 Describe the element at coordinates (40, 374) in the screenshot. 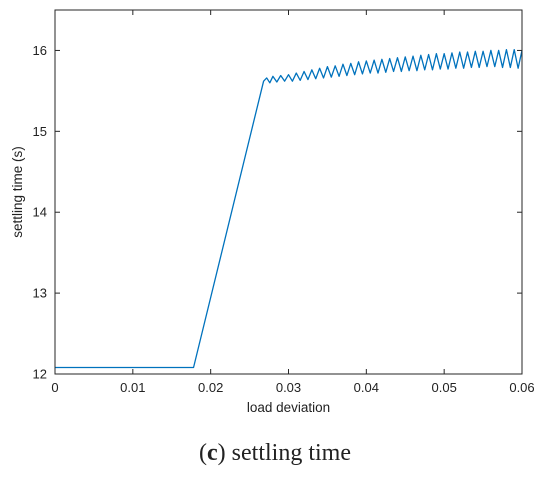

I see `y-tick-label: 12` at that location.